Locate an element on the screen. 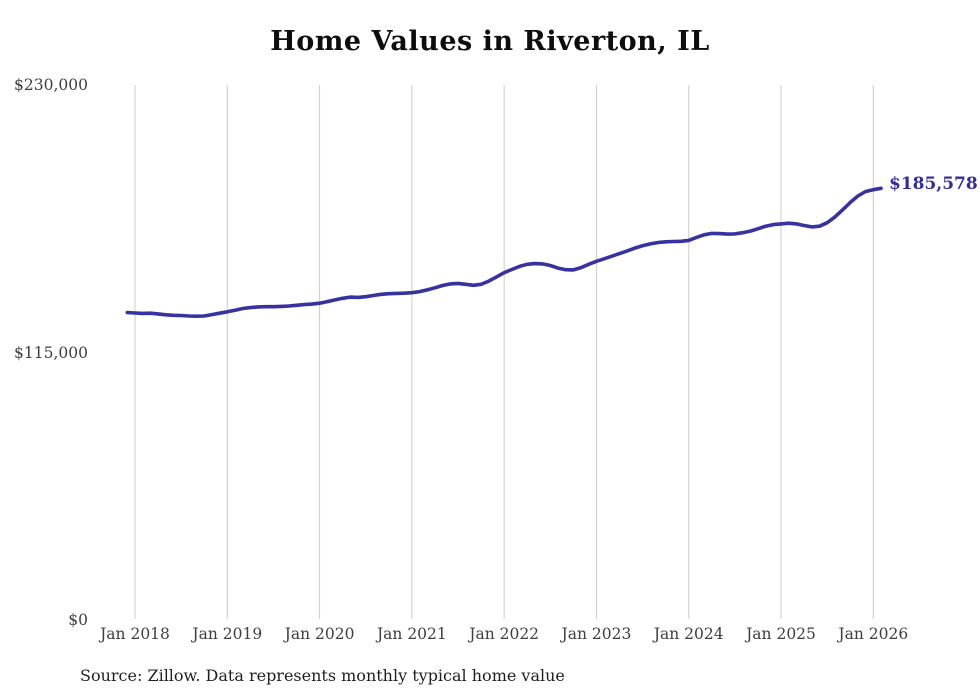 Image resolution: width=980 pixels, height=699 pixels. x-tick-label-jan-2023: Jan 2023 is located at coordinates (596, 634).